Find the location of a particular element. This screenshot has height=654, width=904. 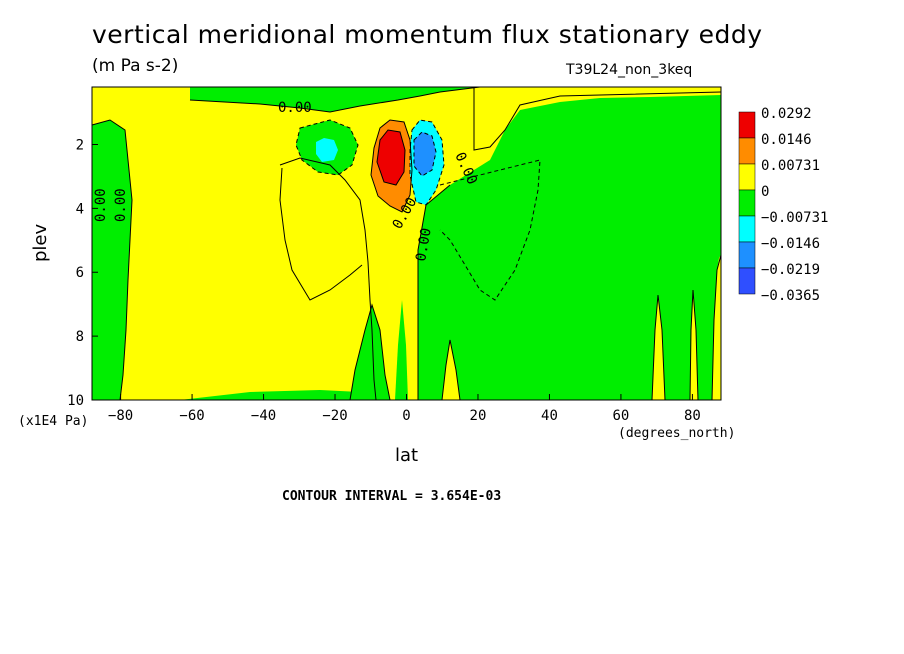

y-axis-ticks: 2 4 6 8 10 is located at coordinates (82, 273).